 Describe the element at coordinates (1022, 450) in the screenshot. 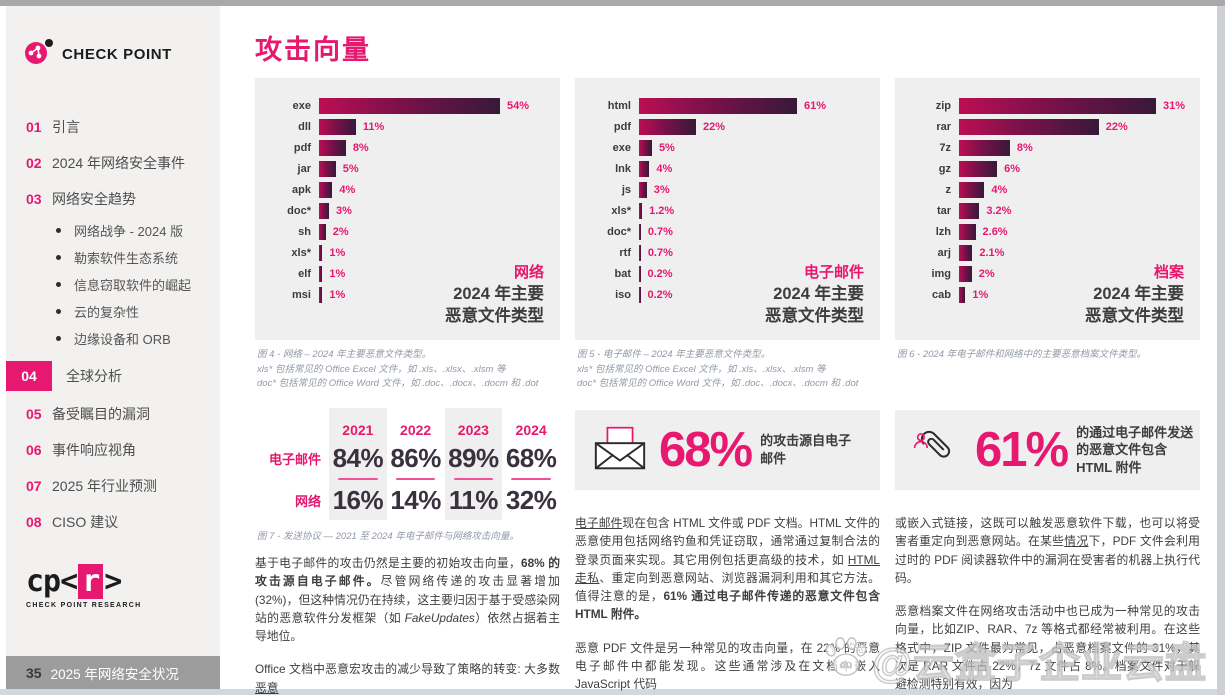

I see `stat-value: 61%` at that location.